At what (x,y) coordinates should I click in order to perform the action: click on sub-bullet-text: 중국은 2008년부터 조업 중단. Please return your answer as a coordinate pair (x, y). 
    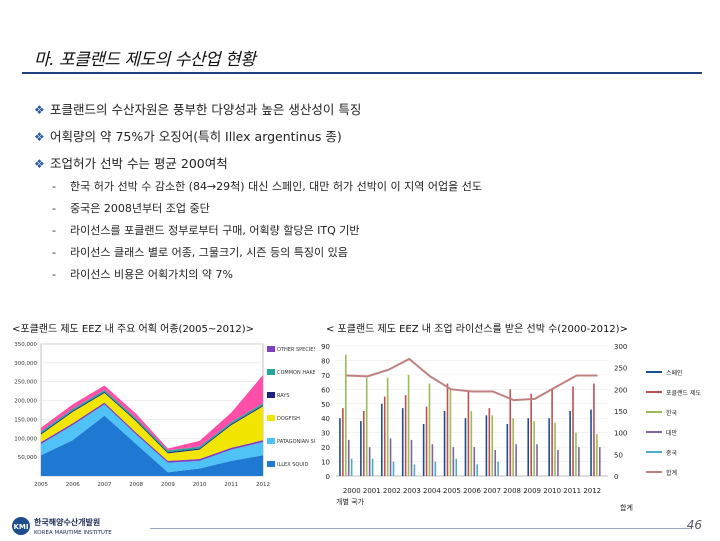
    Looking at the image, I should click on (140, 208).